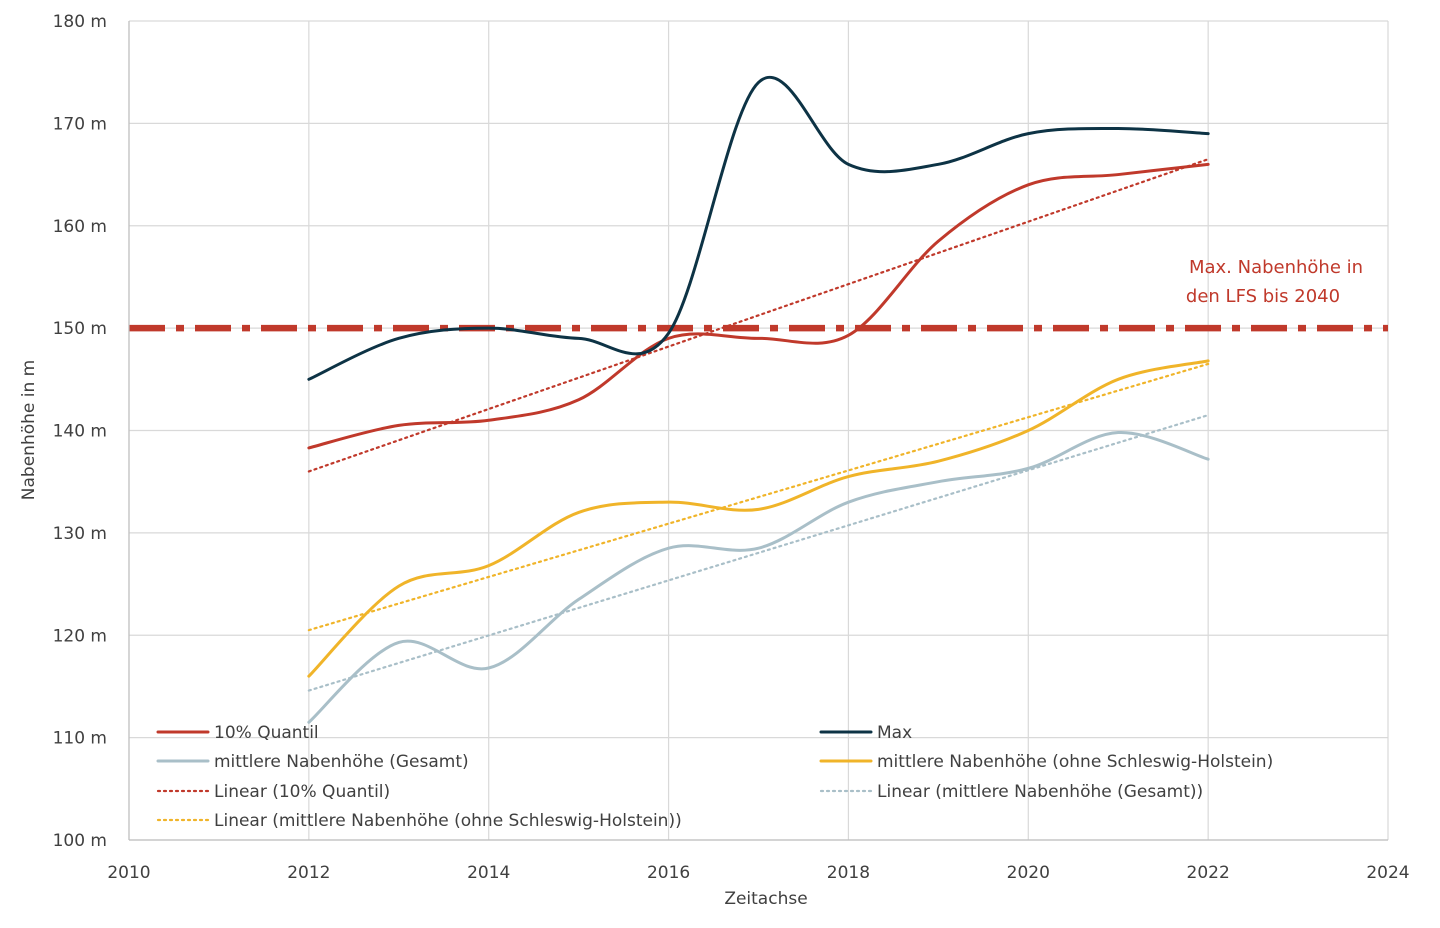 Image resolution: width=1440 pixels, height=928 pixels. I want to click on y-tick-label: 140 m, so click(80, 432).